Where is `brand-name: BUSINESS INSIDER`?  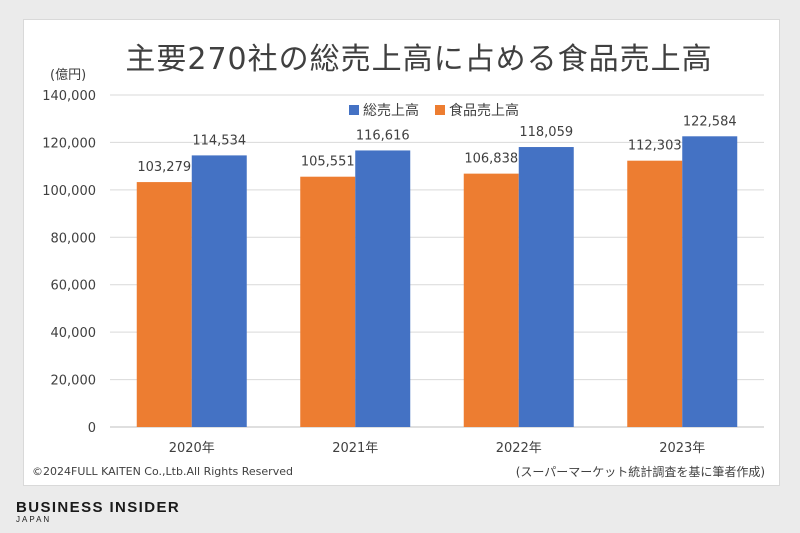 brand-name: BUSINESS INSIDER is located at coordinates (98, 507).